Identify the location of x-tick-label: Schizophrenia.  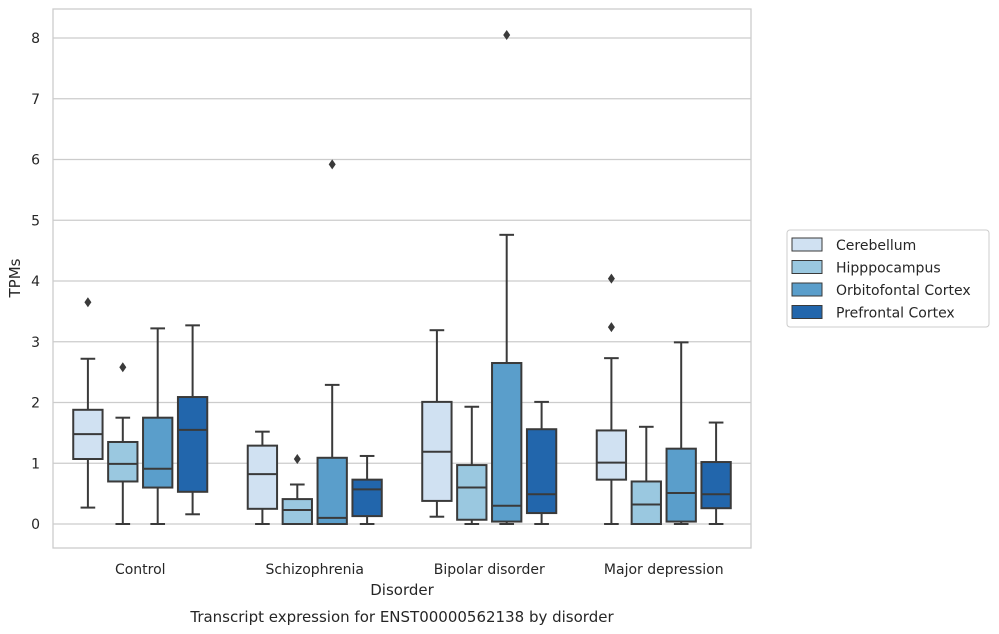
(315, 570).